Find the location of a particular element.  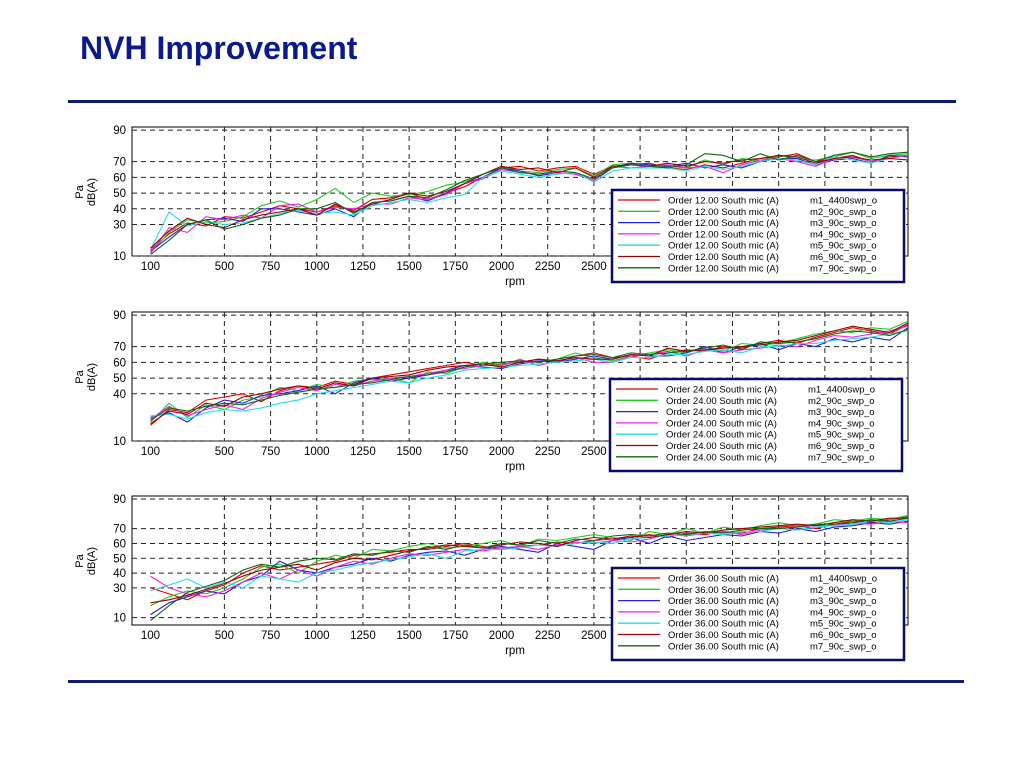

legend-entry-run: m4_90c_swp_o is located at coordinates (843, 612).